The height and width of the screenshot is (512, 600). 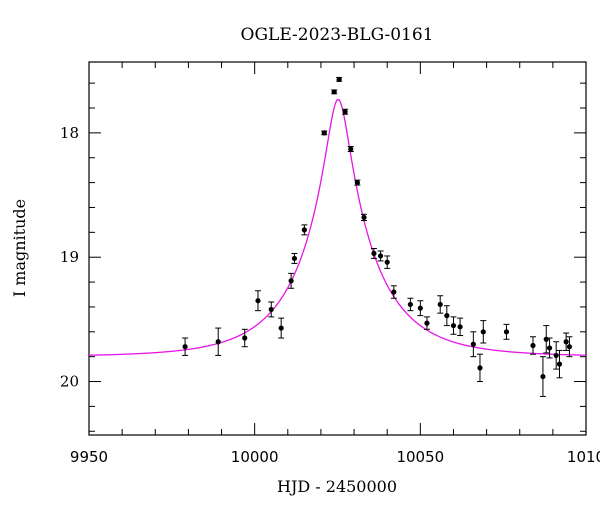 What do you see at coordinates (89, 457) in the screenshot?
I see `x-tick-label: 9950` at bounding box center [89, 457].